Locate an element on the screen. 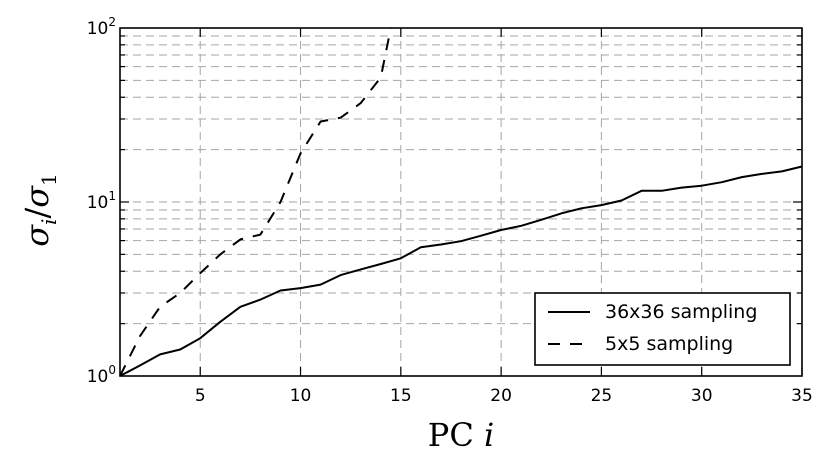 This screenshot has width=830, height=470. y-tick-label: 10⁰ is located at coordinates (101, 375).